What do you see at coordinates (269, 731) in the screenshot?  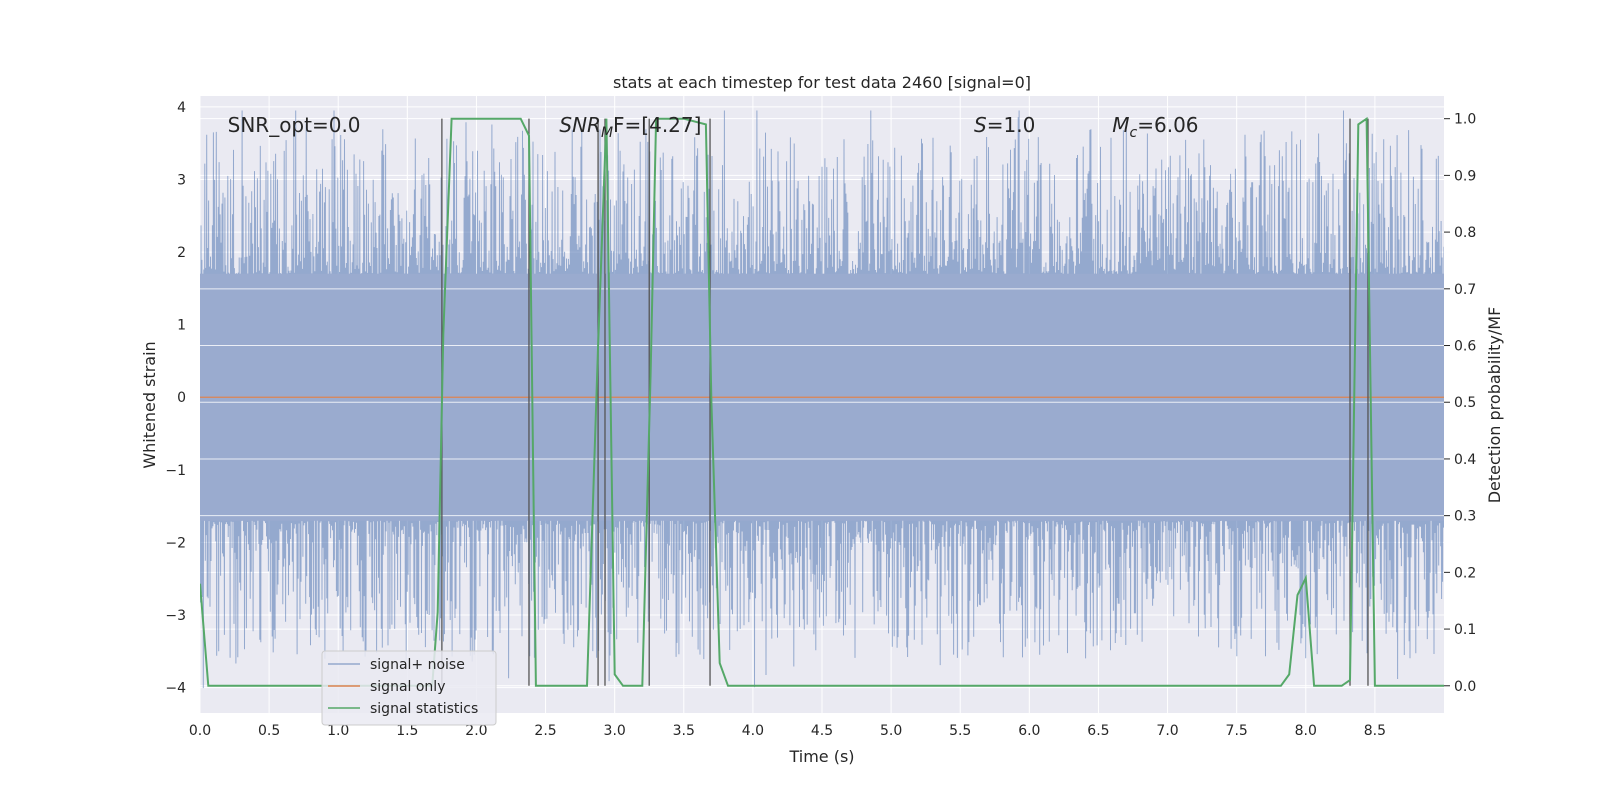 I see `x-tick-label: 0.5` at bounding box center [269, 731].